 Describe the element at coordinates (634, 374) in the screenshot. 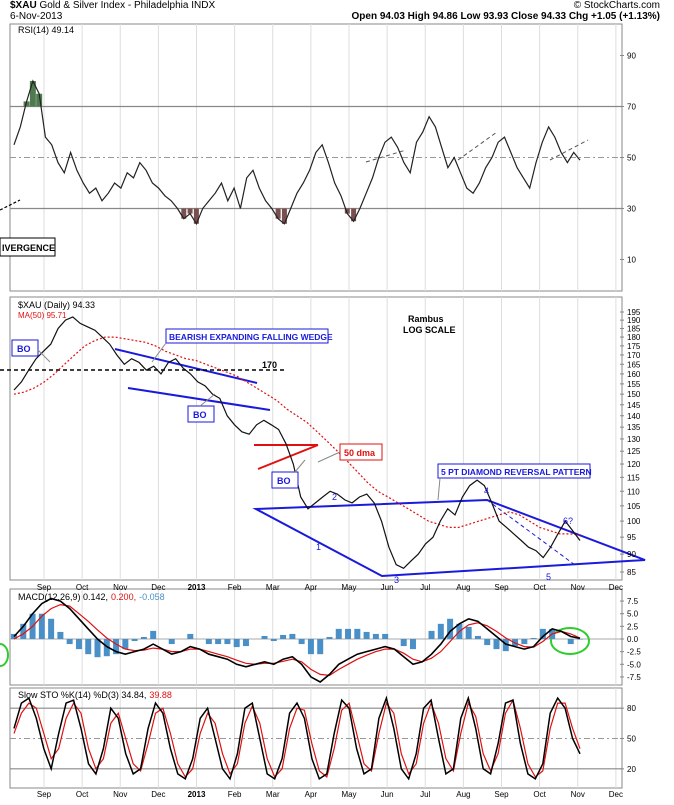

I see `y-tick-label-p1-15: 160` at that location.